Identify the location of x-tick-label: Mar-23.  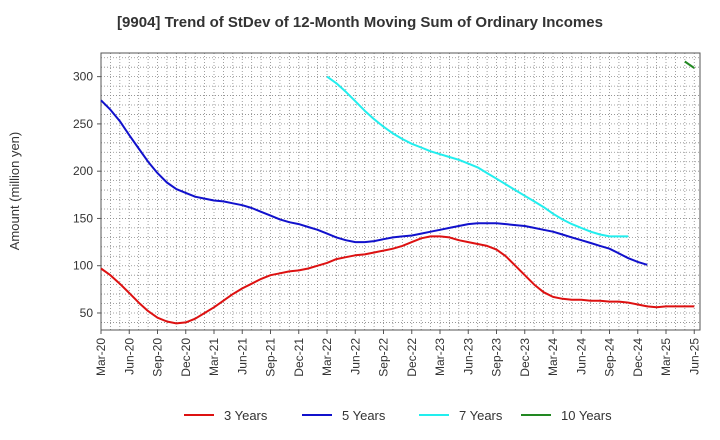
(440, 357).